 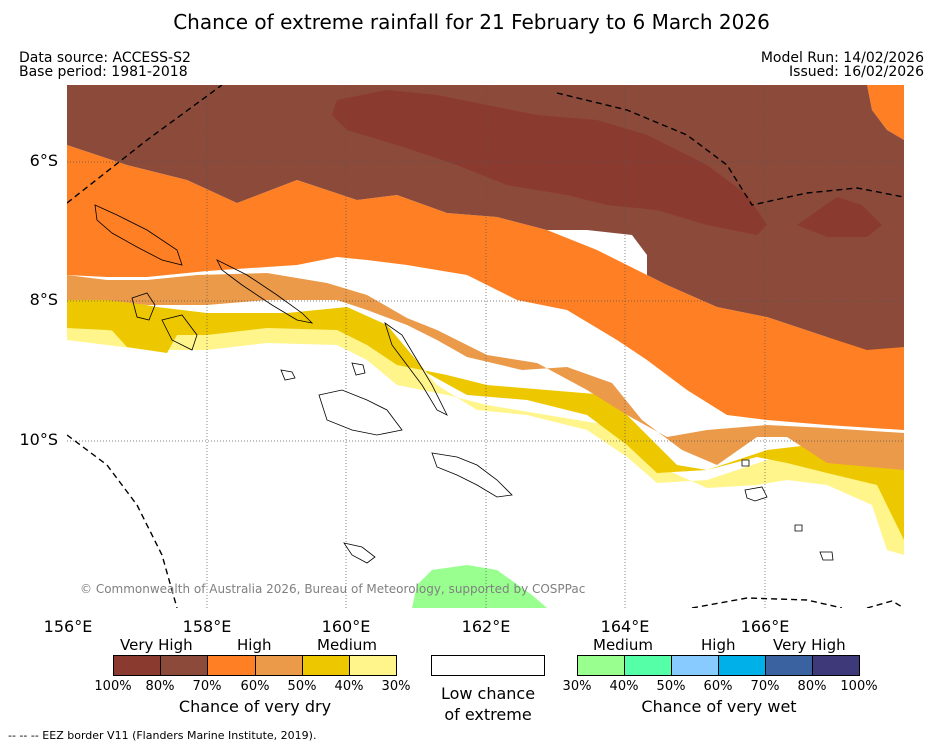 What do you see at coordinates (718, 645) in the screenshot?
I see `wet-header-high: High` at bounding box center [718, 645].